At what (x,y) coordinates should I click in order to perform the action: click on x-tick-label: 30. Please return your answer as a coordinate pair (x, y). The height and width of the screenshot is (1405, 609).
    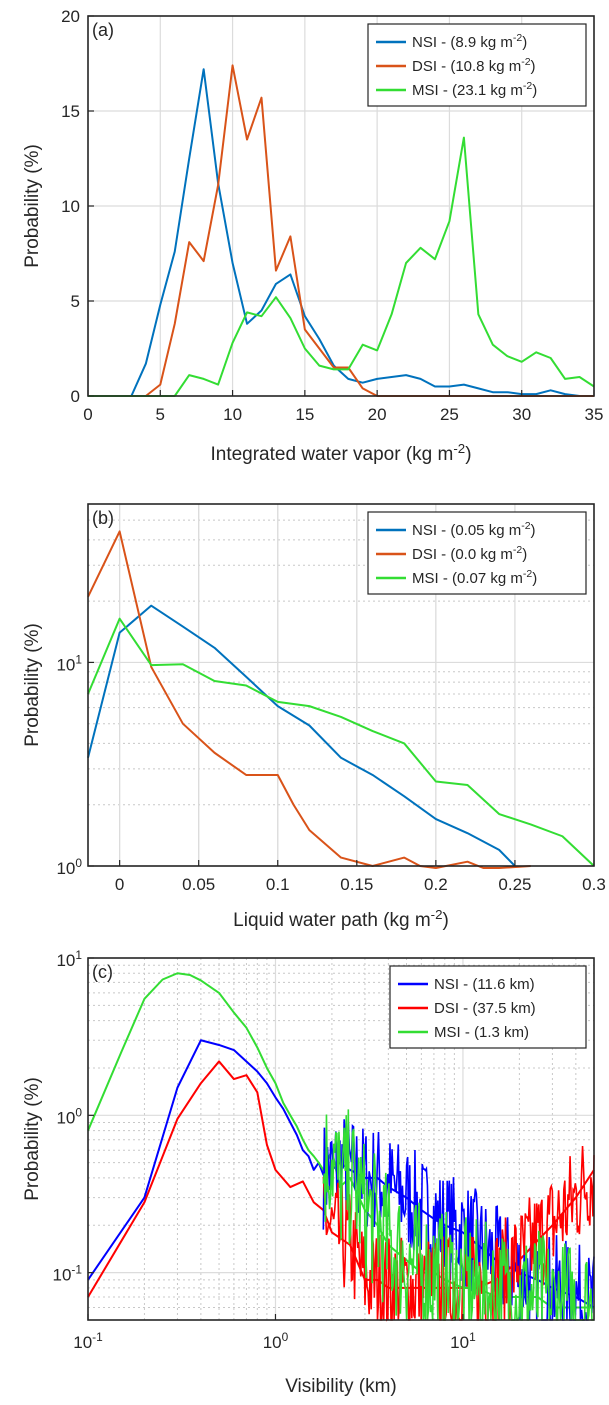
    Looking at the image, I should click on (521, 414).